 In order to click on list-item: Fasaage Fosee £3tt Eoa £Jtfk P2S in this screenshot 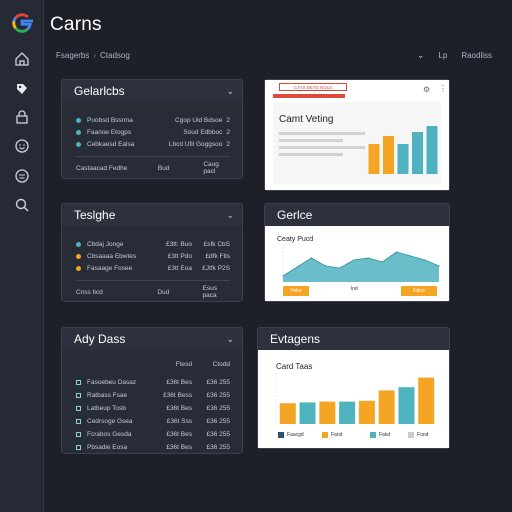, I will do `click(153, 268)`.